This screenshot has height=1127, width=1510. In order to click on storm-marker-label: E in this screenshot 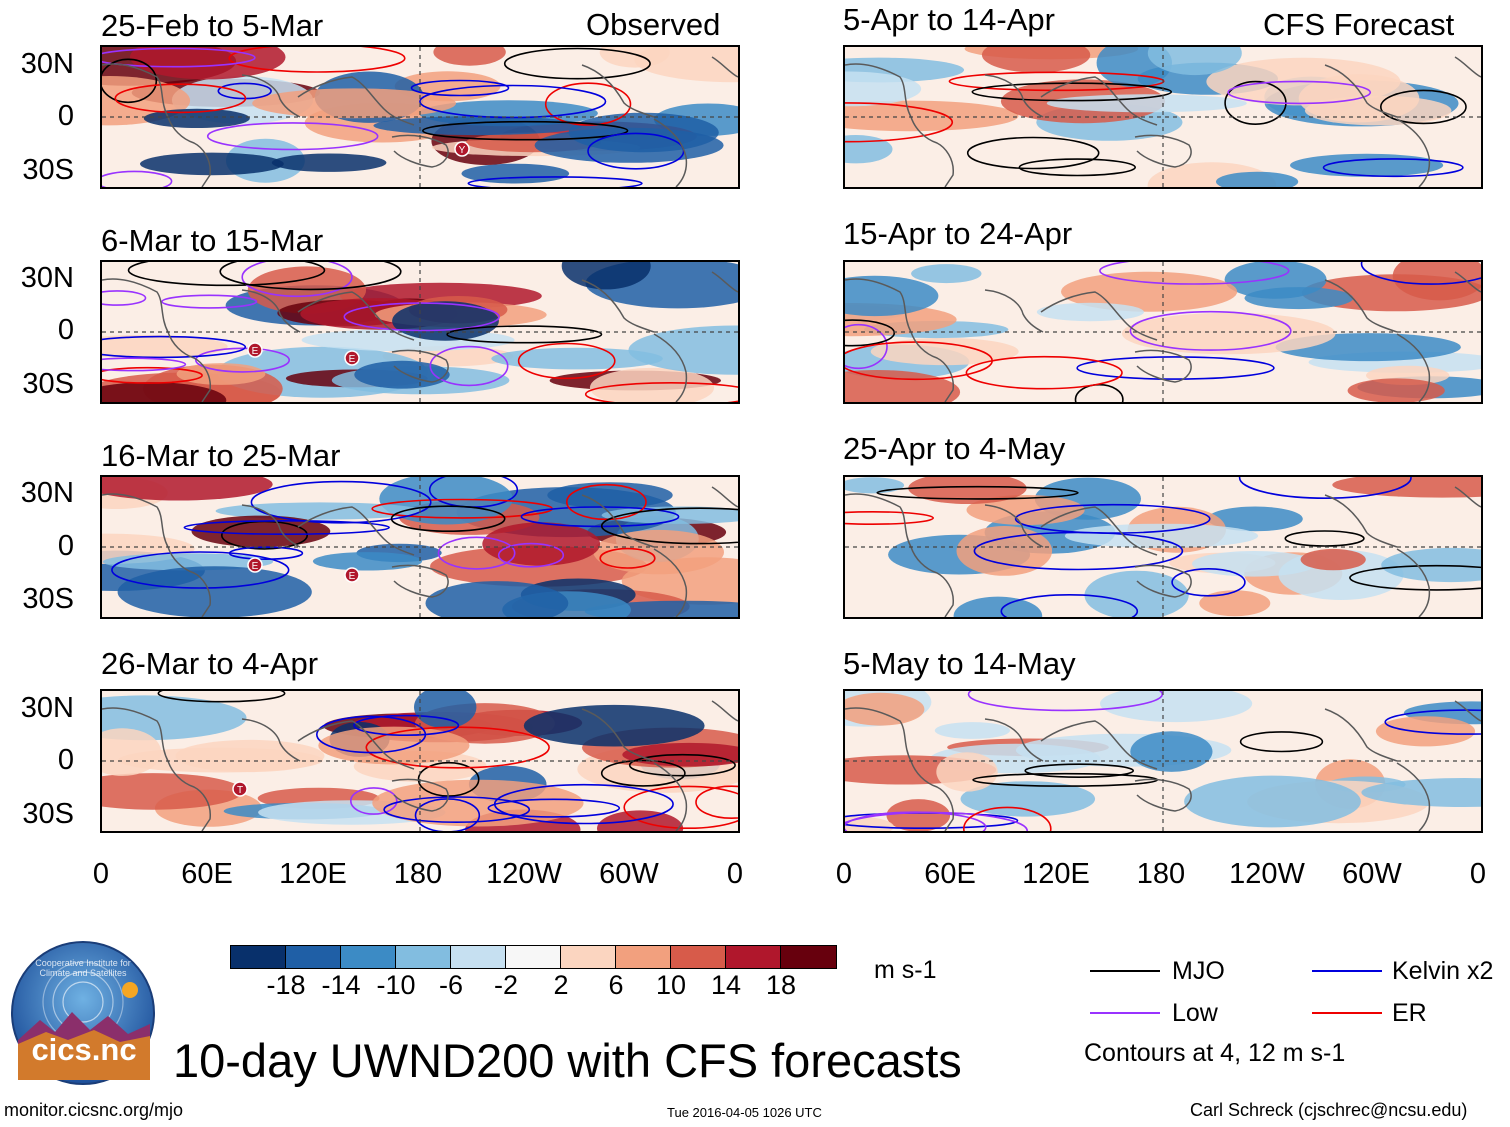, I will do `click(352, 576)`.